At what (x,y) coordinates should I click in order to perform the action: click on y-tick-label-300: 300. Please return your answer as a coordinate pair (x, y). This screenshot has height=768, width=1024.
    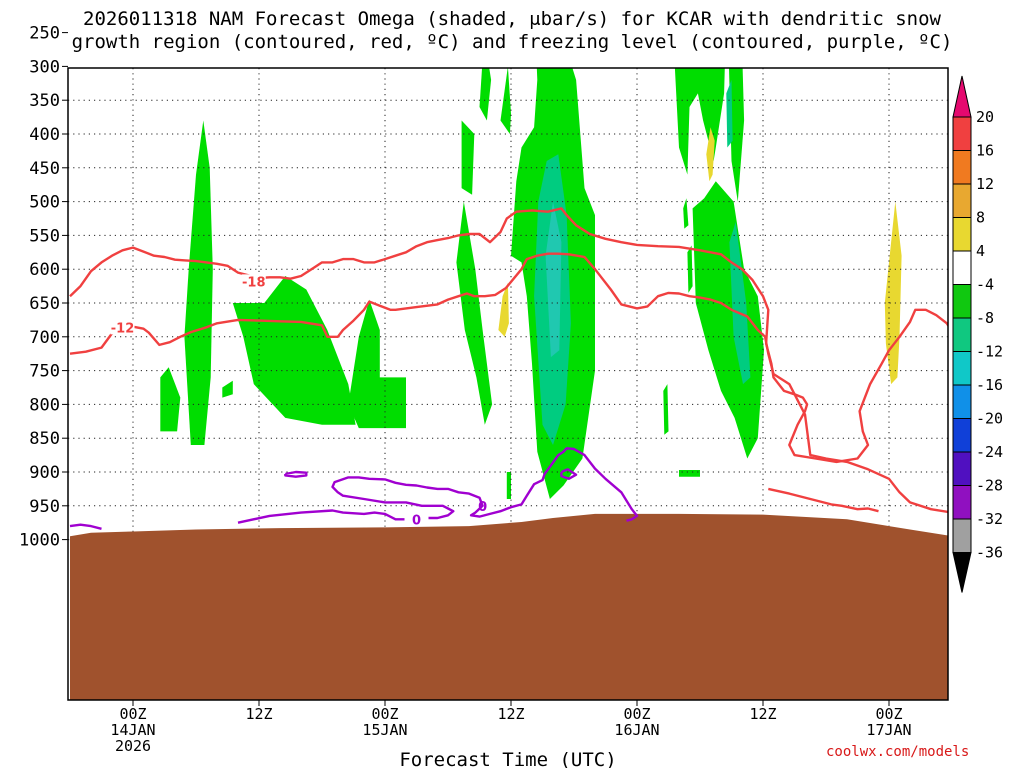
    Looking at the image, I should click on (44, 67).